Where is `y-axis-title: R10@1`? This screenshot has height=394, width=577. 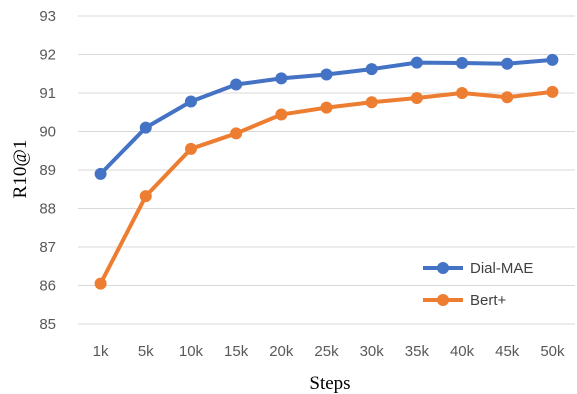
y-axis-title: R10@1 is located at coordinates (20, 169).